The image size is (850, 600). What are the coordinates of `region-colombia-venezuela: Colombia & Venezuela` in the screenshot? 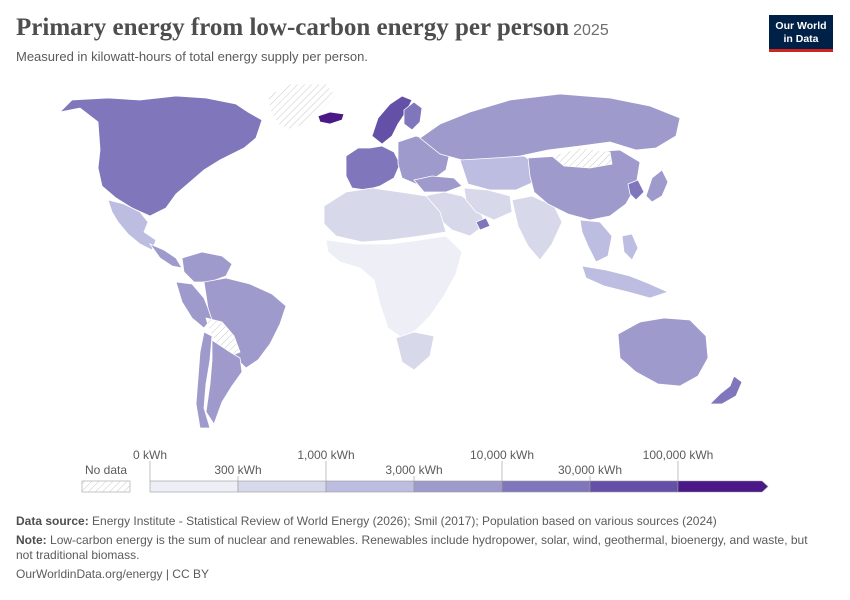 It's located at (207, 267).